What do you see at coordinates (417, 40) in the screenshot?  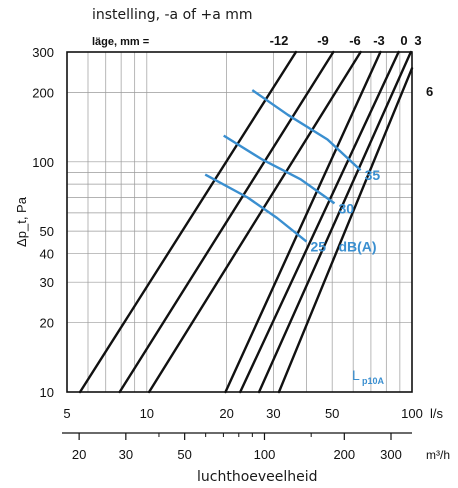 I see `setting-label: 3` at bounding box center [417, 40].